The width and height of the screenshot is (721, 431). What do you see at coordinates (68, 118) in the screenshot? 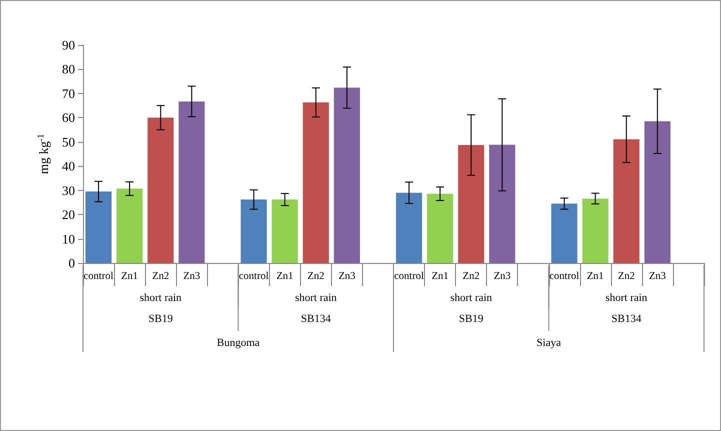
I see `y-tick-label: 60` at bounding box center [68, 118].